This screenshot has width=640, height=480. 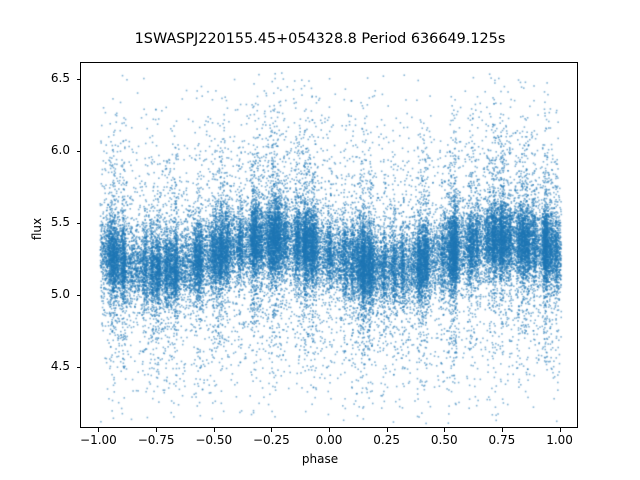 I want to click on x-tick-label: 0.75, so click(x=502, y=440).